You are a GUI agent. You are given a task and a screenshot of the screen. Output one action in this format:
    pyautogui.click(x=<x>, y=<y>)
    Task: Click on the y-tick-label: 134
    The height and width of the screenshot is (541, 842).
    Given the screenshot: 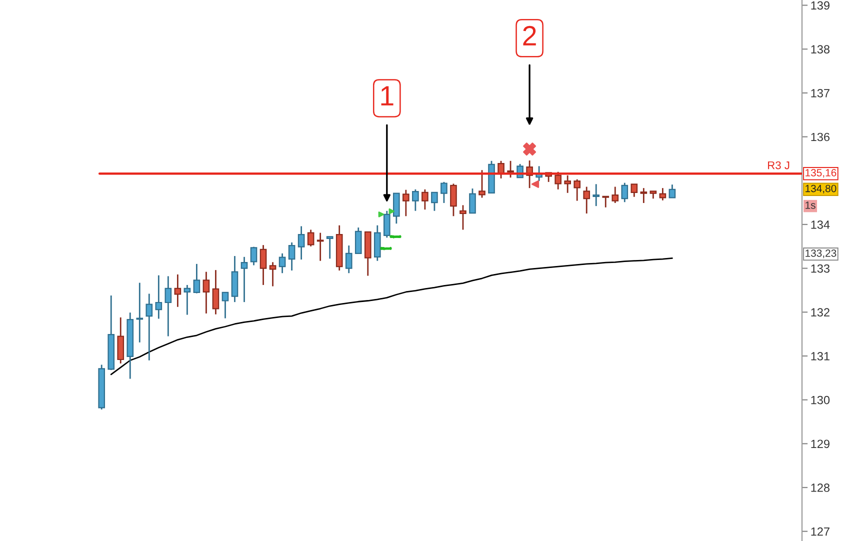 What is the action you would take?
    pyautogui.click(x=820, y=224)
    